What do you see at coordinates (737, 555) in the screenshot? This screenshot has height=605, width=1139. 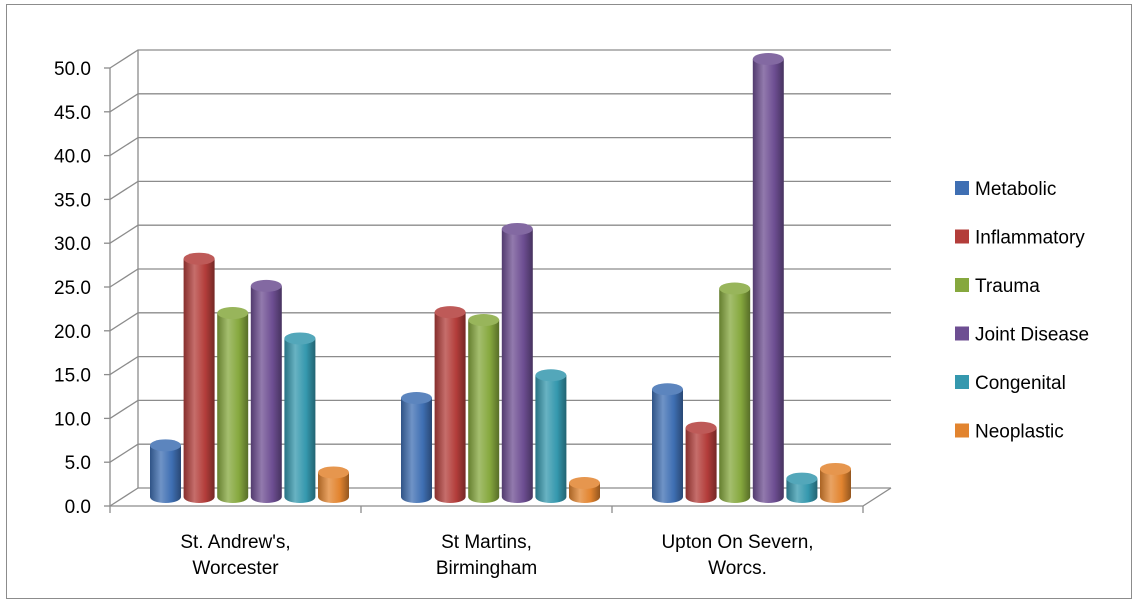 I see `x-tick-label: Upton On Severn, Worcs.` at bounding box center [737, 555].